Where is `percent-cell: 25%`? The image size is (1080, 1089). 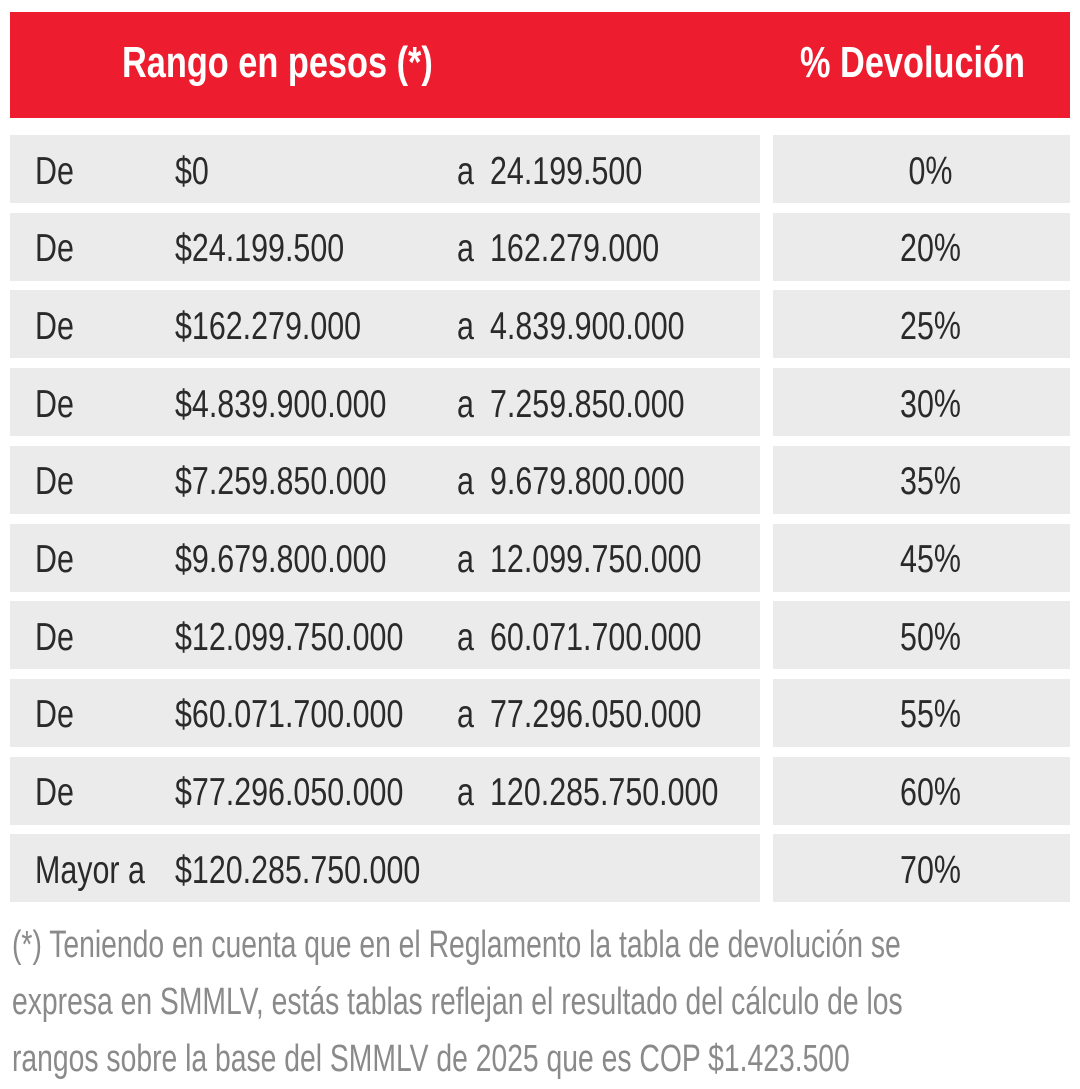 percent-cell: 25% is located at coordinates (921, 324).